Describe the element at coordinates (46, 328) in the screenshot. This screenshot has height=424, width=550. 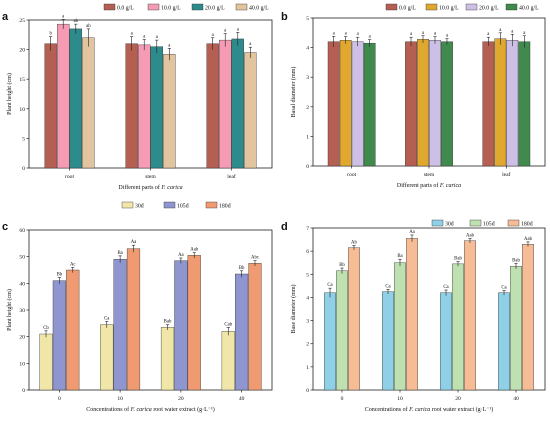
I see `significance-label: Cb` at that location.